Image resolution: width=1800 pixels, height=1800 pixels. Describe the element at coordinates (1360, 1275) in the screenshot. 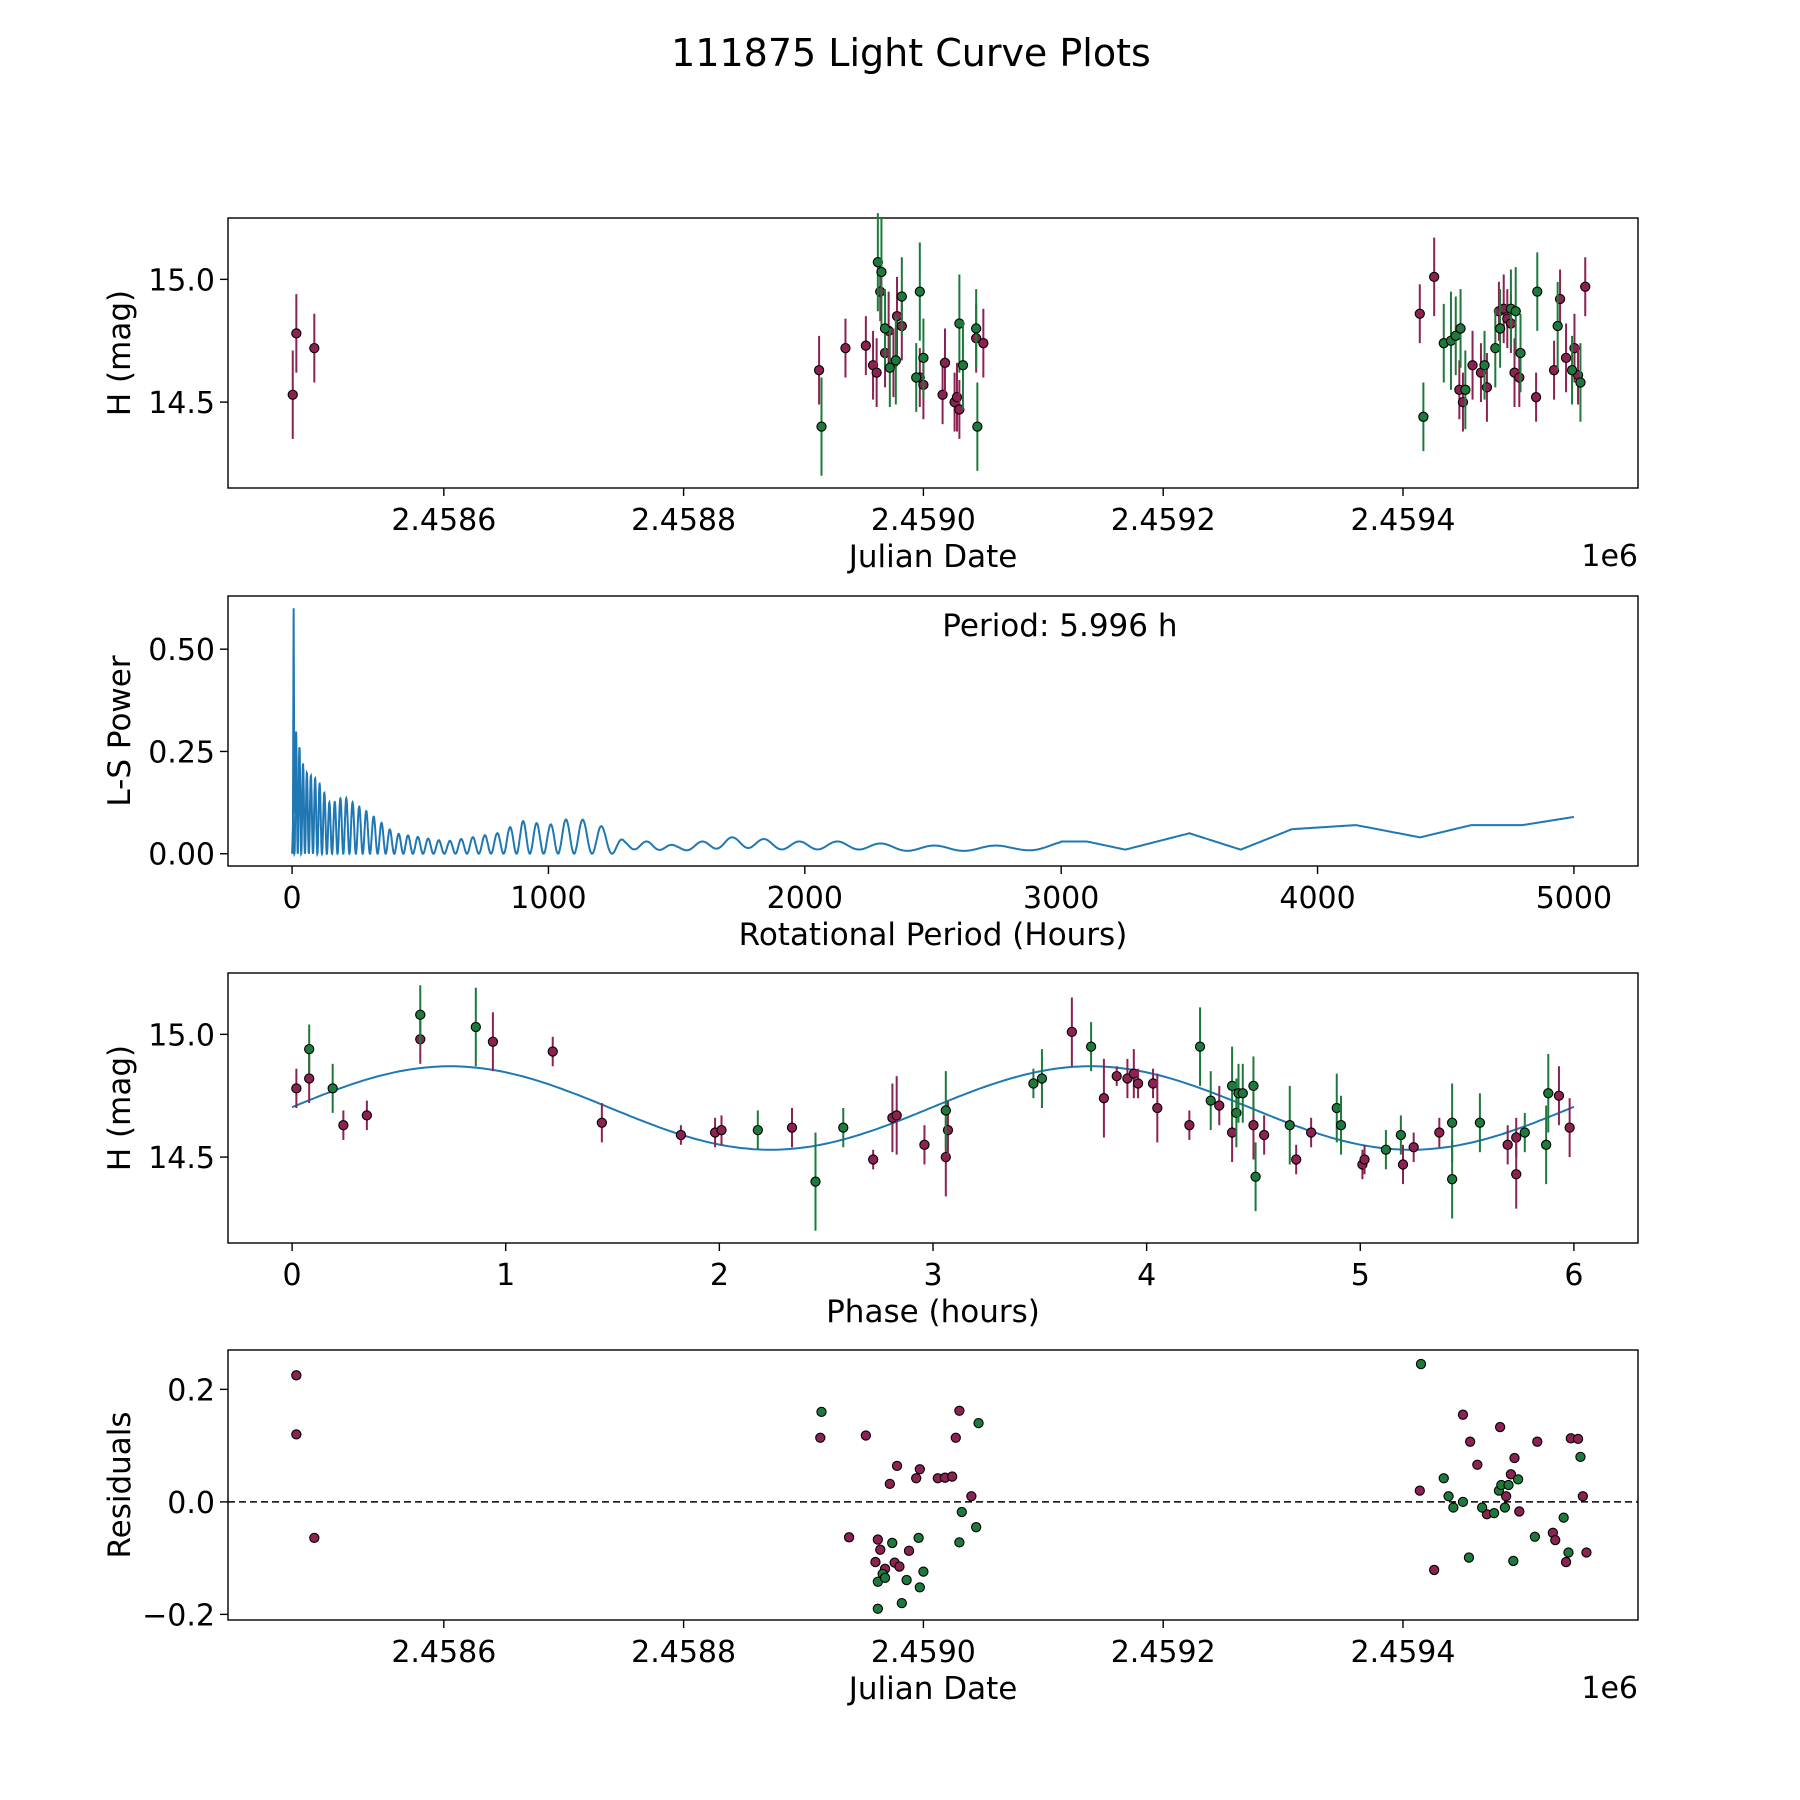

I see `x-tick-label: 5` at that location.